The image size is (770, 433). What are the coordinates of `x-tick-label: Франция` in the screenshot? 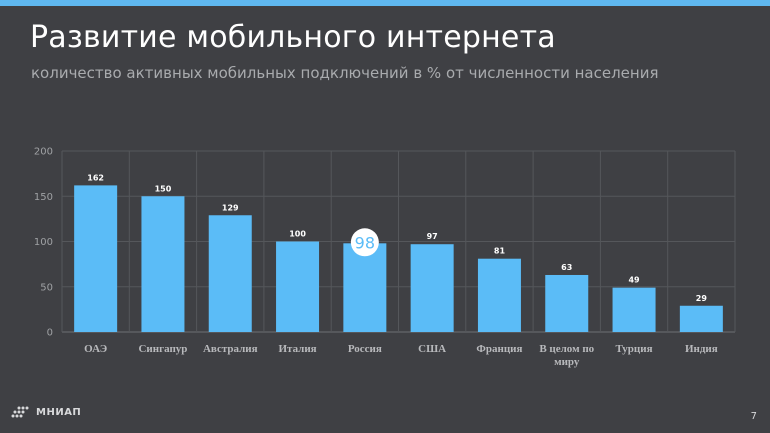 It's located at (499, 349).